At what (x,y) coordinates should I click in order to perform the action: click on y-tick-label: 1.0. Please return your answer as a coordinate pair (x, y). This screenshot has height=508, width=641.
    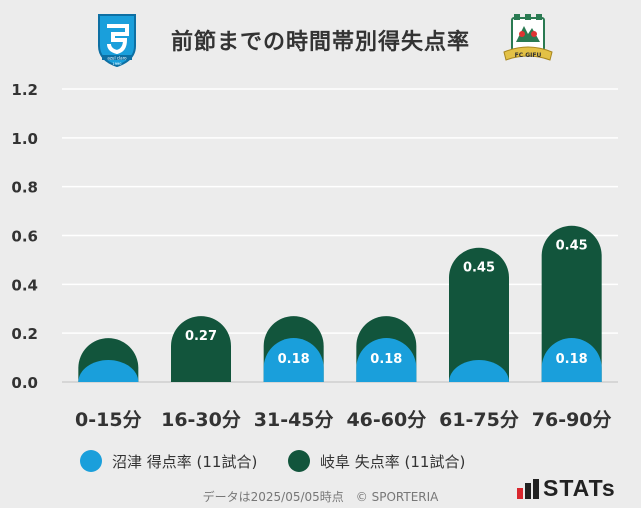
    Looking at the image, I should click on (24, 139).